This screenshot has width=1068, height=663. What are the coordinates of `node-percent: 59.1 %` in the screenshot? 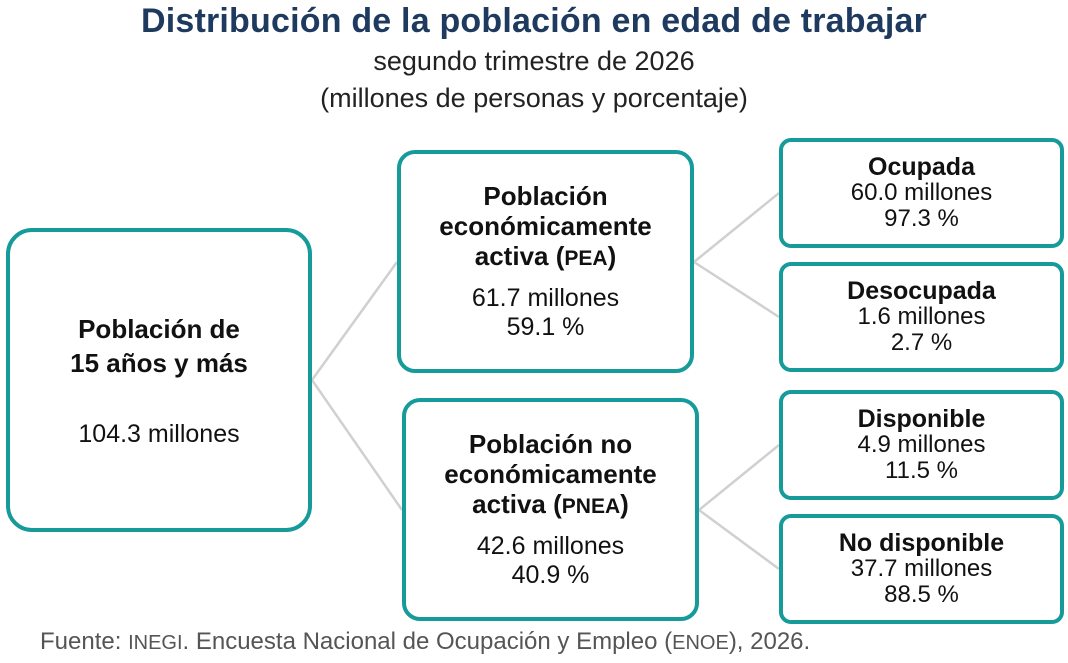 It's located at (545, 327).